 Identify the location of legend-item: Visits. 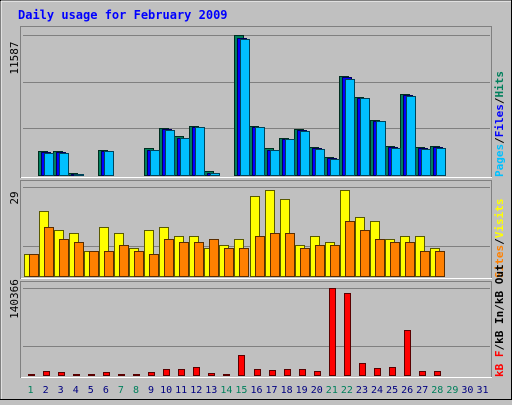
(499, 219).